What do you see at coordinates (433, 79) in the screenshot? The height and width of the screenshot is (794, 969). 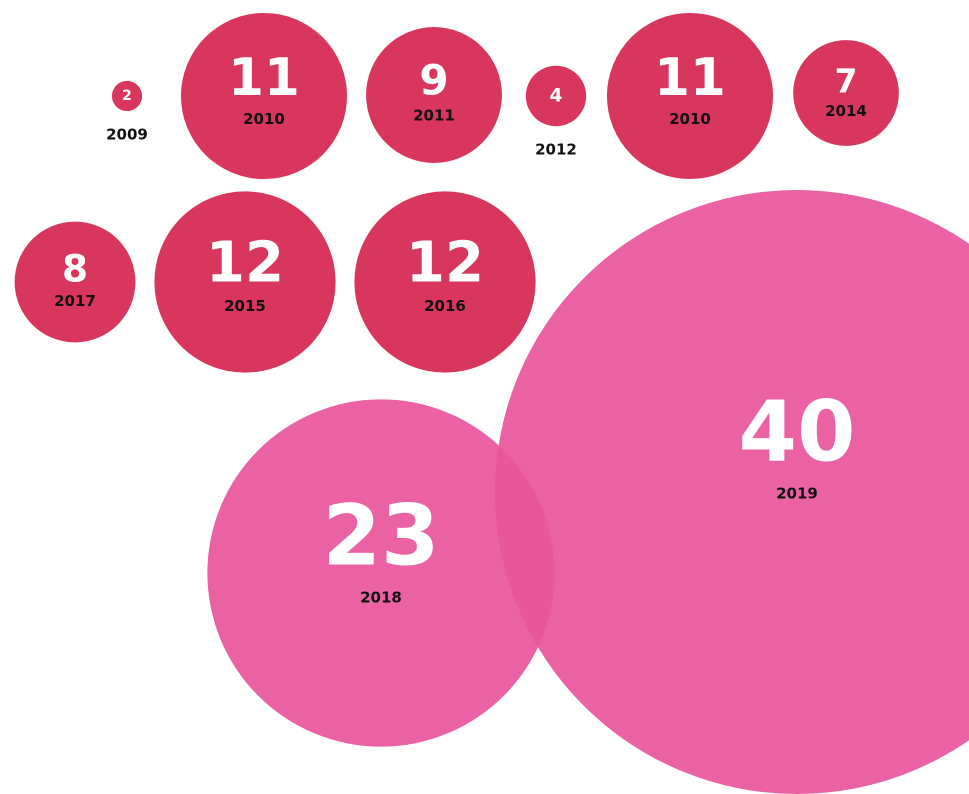 I see `bubble-value: 9` at bounding box center [433, 79].